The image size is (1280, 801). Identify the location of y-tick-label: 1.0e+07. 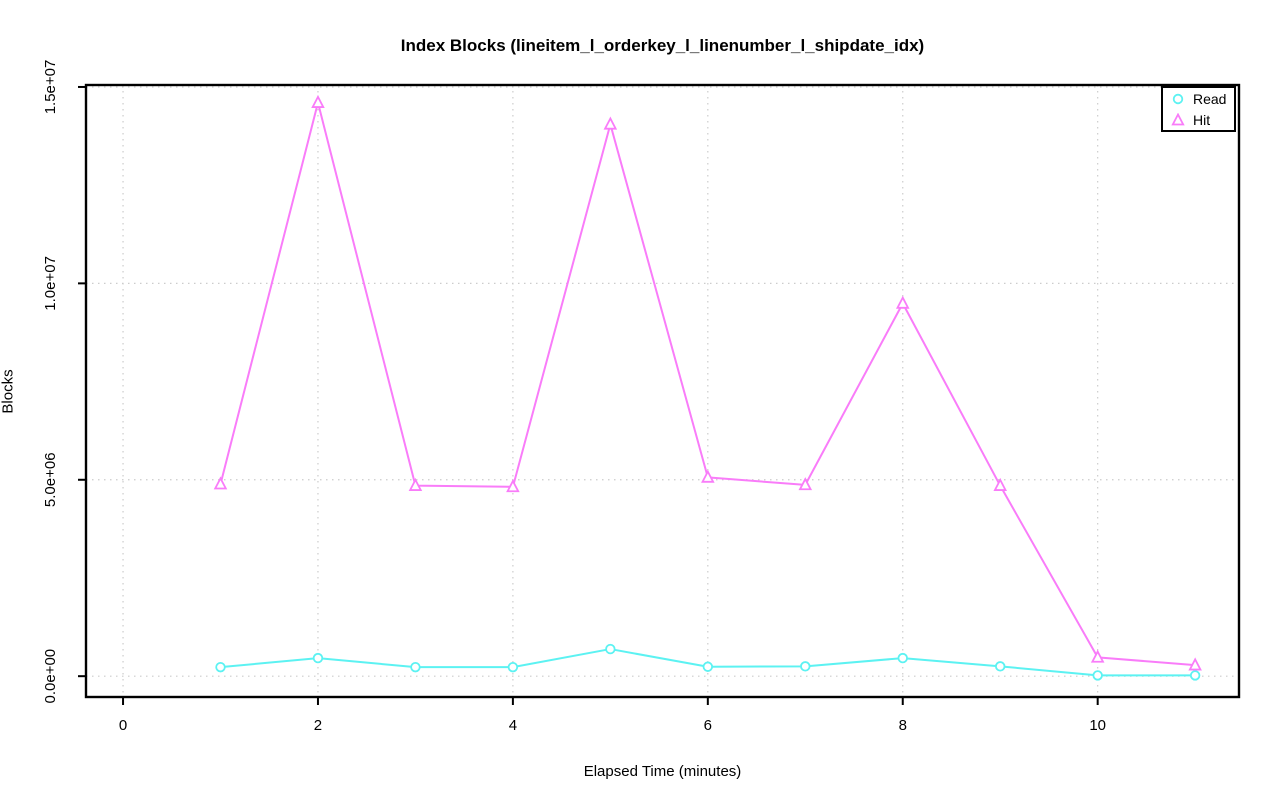
(50, 283).